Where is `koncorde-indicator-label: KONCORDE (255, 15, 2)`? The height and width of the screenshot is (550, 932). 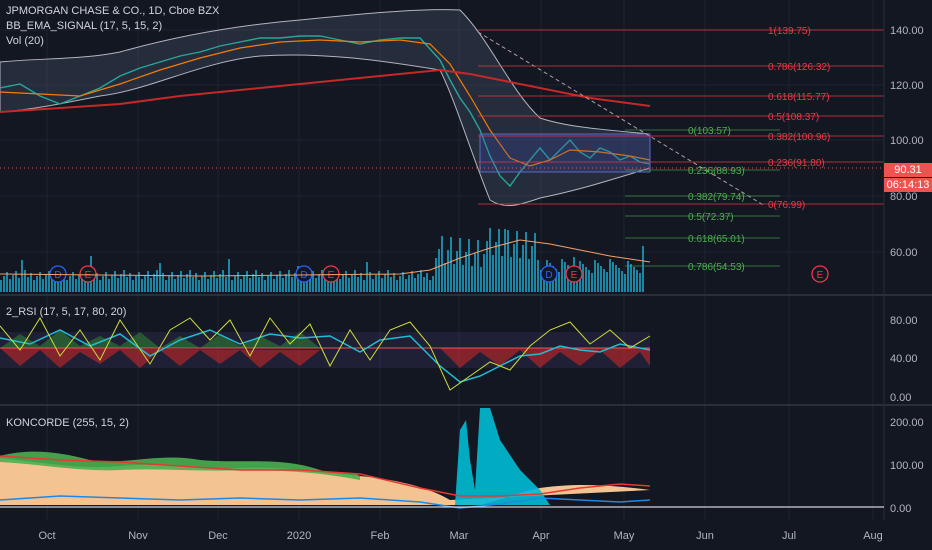
koncorde-indicator-label: KONCORDE (255, 15, 2) is located at coordinates (67, 423).